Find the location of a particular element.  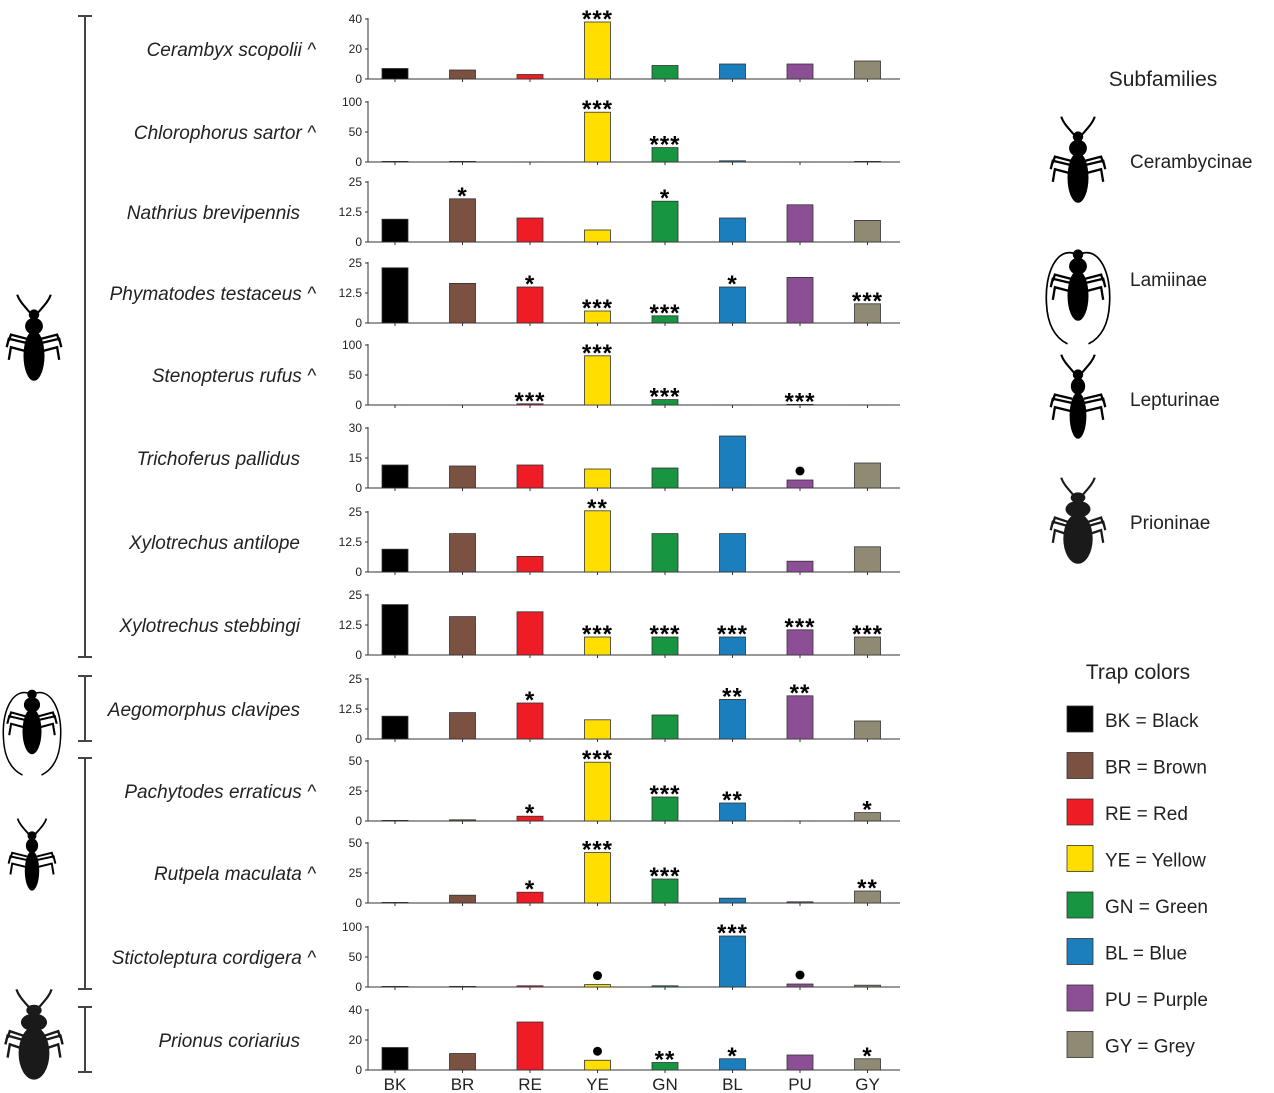

legend-subfamily-label: Prioninae is located at coordinates (1170, 523).